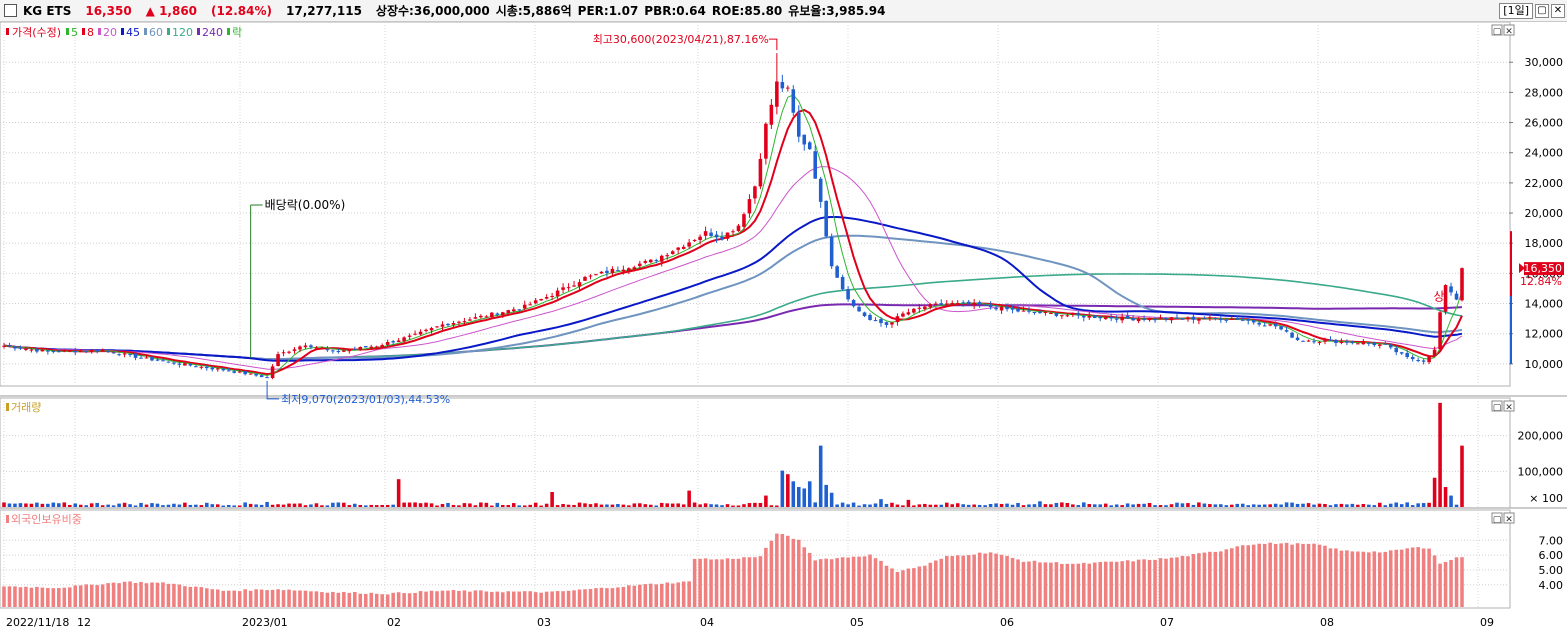  What do you see at coordinates (1544, 243) in the screenshot?
I see `price-tick-label: 18,000` at bounding box center [1544, 243].